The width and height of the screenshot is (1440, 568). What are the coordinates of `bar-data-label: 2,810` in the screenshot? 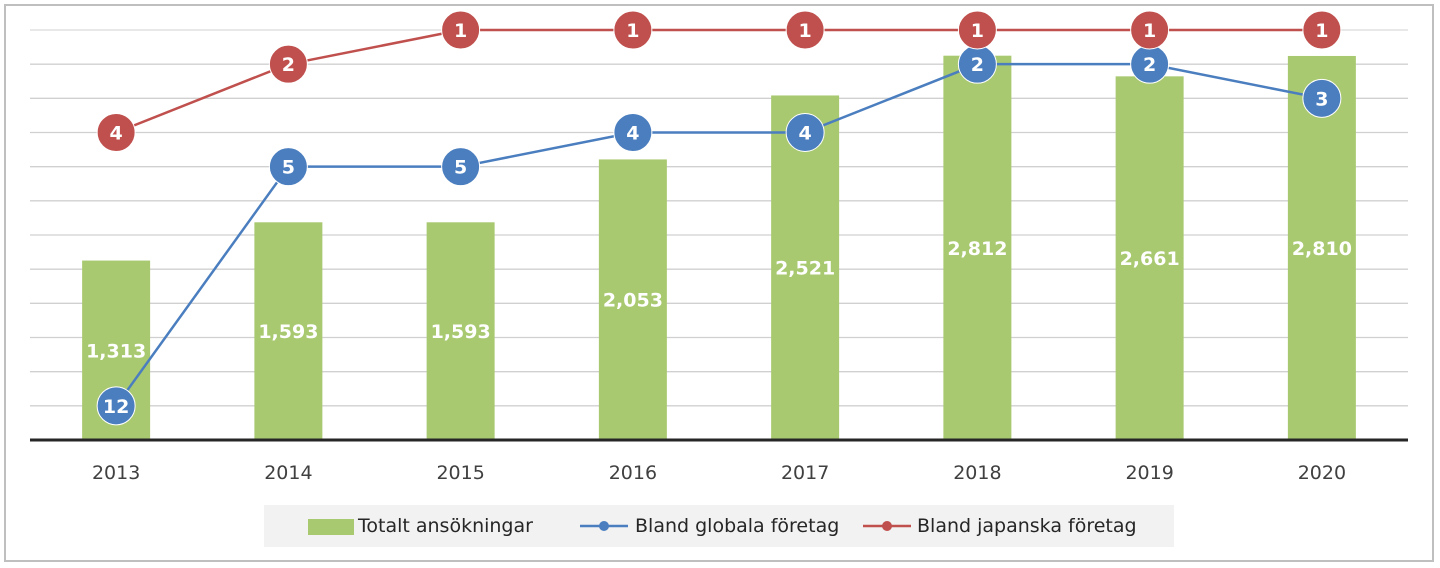 It's located at (1322, 249).